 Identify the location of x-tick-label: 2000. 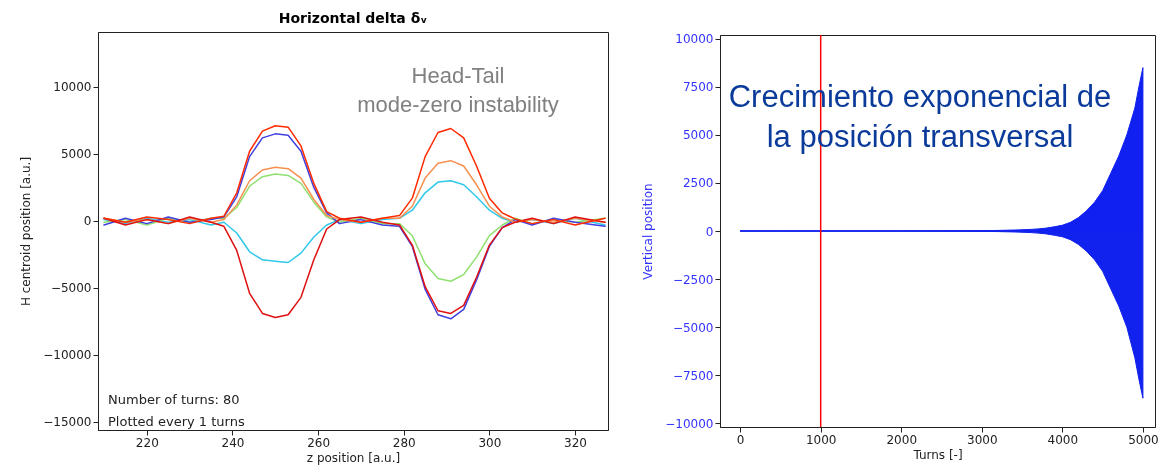
(902, 439).